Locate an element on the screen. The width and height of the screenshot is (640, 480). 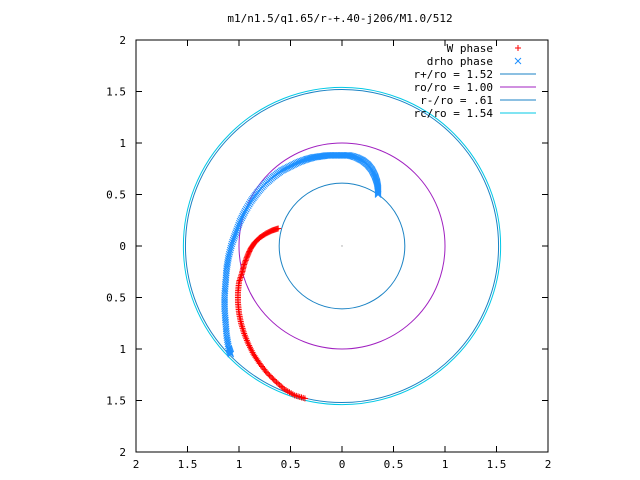
x-tick-label: 0 is located at coordinates (342, 464).